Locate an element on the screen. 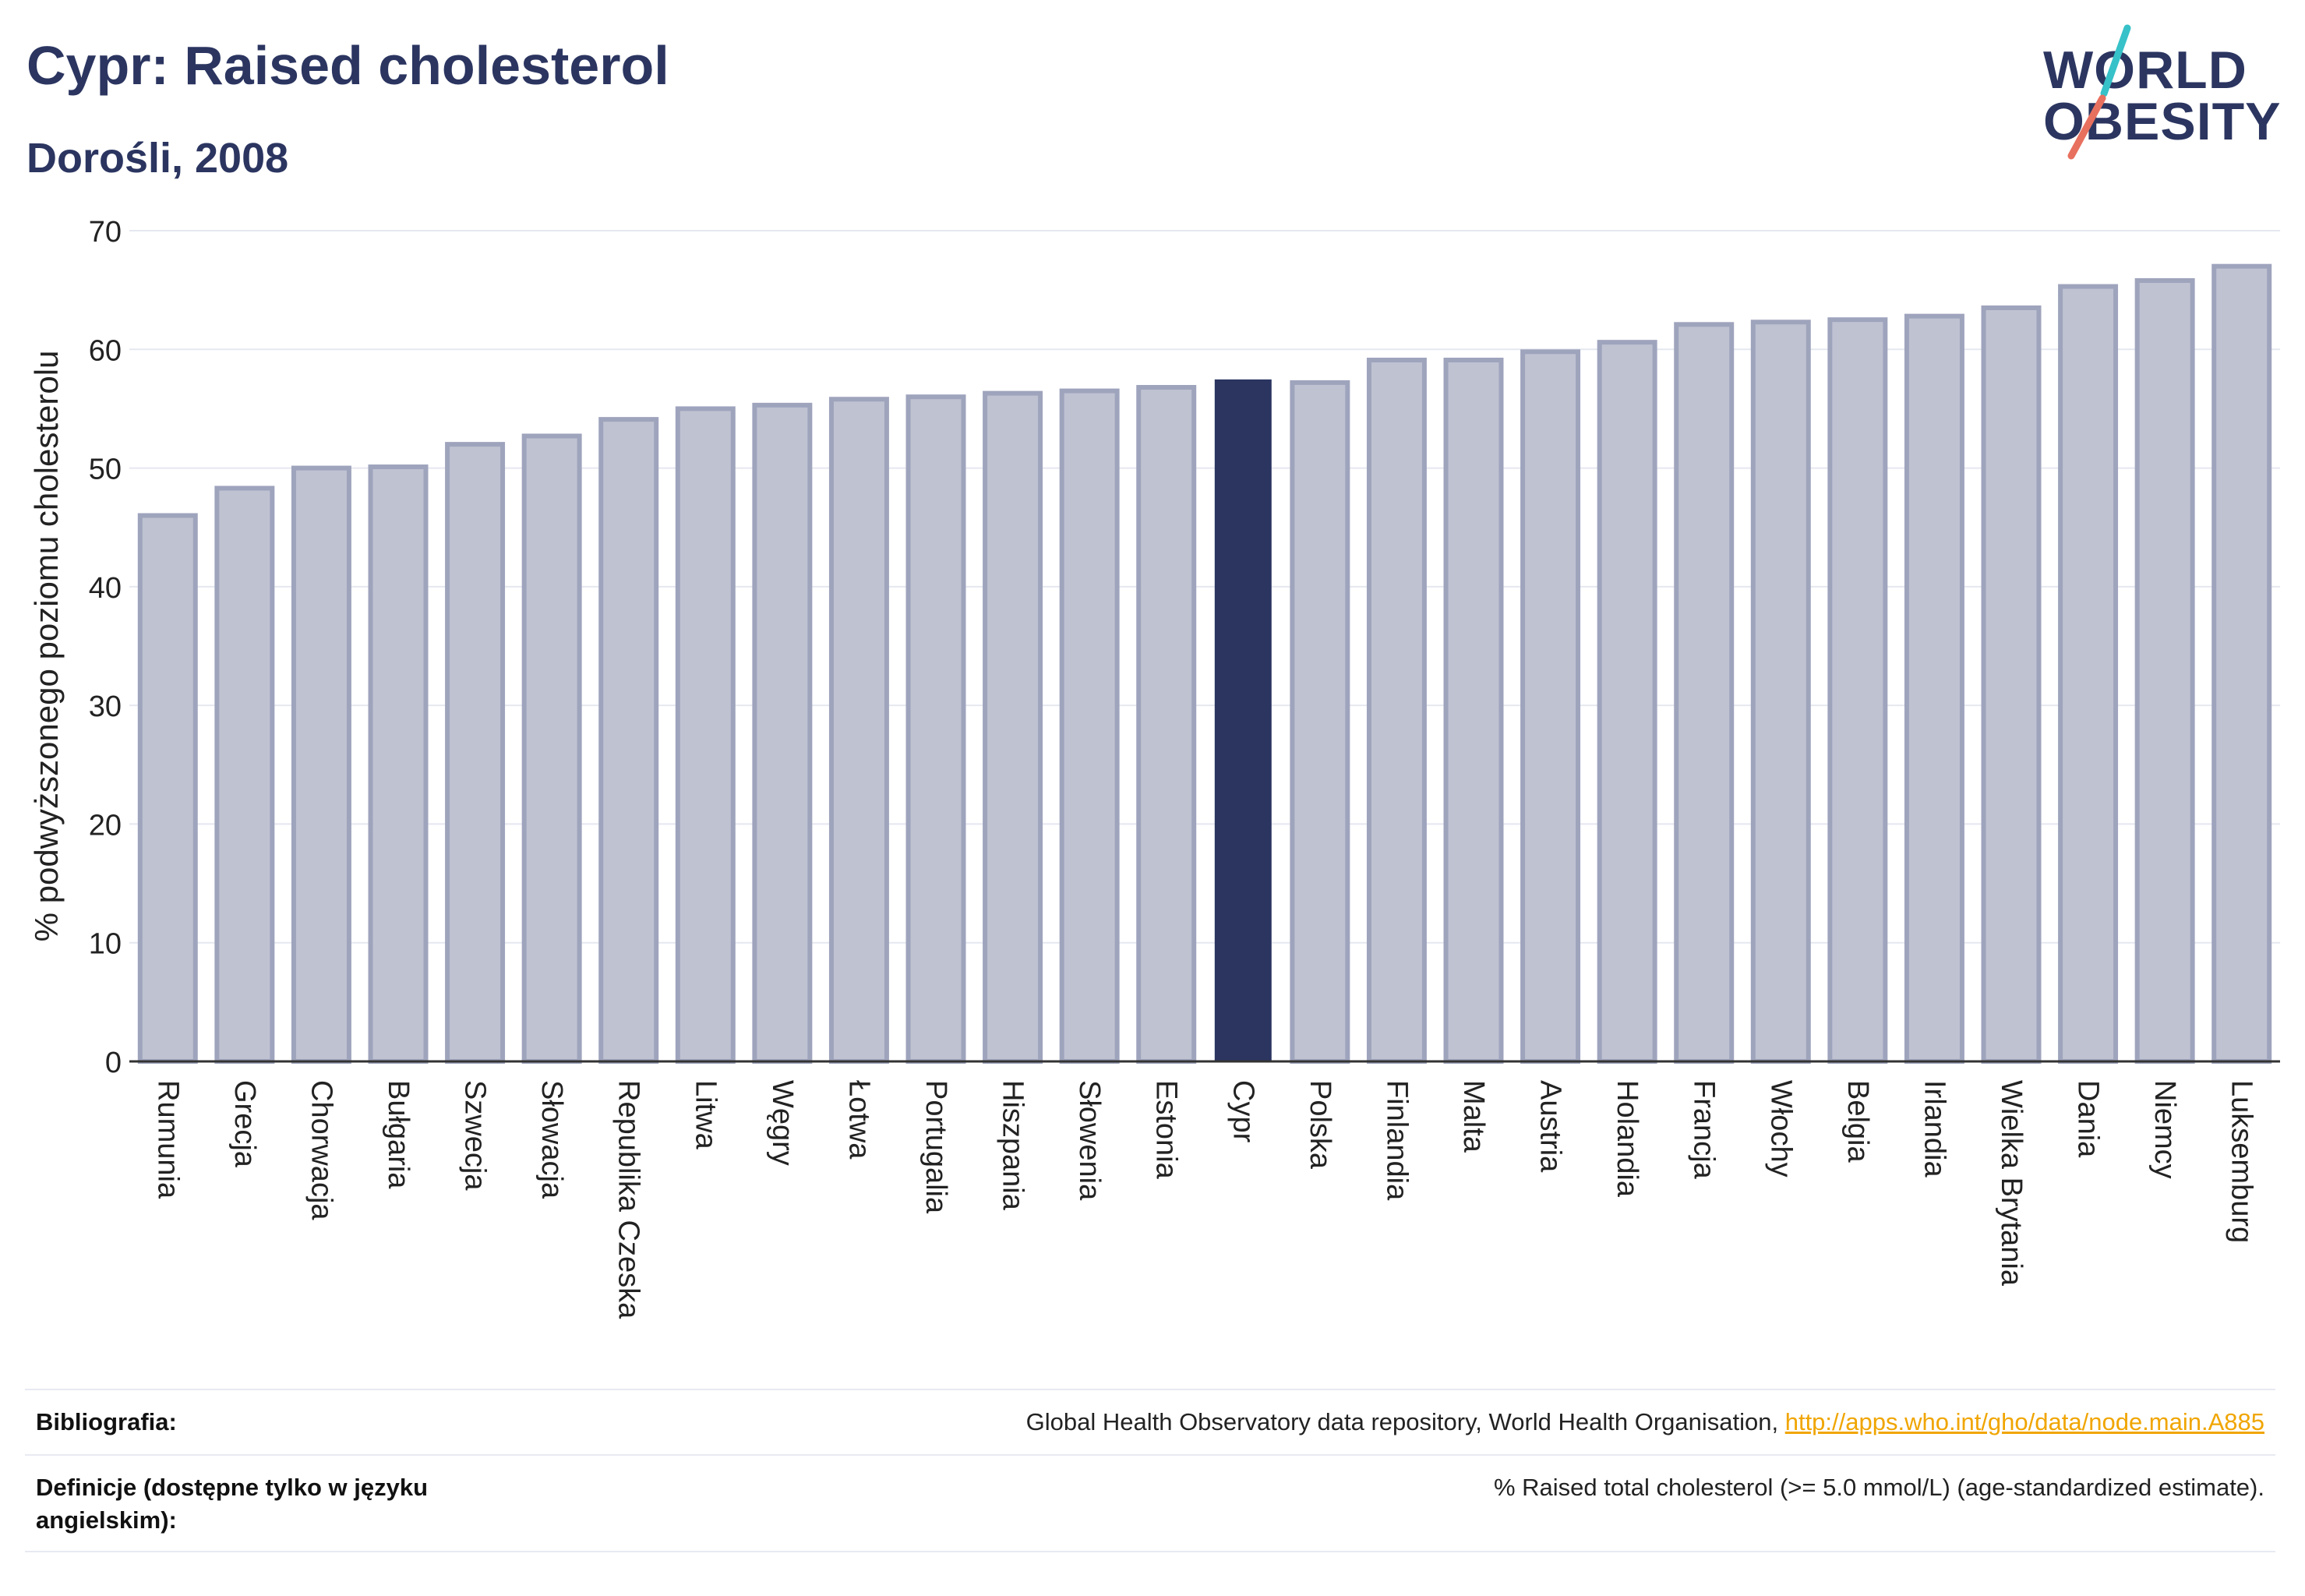  x-tick-label: Słowenia is located at coordinates (1089, 1140).